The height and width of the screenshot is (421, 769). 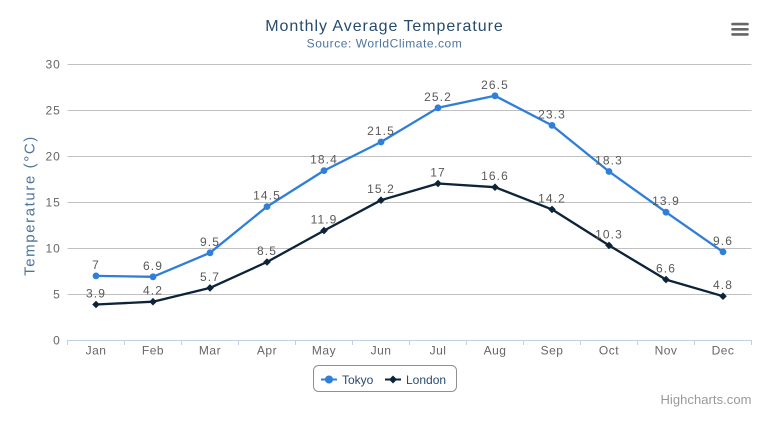 I want to click on svg-text: 23.3, so click(x=552, y=114).